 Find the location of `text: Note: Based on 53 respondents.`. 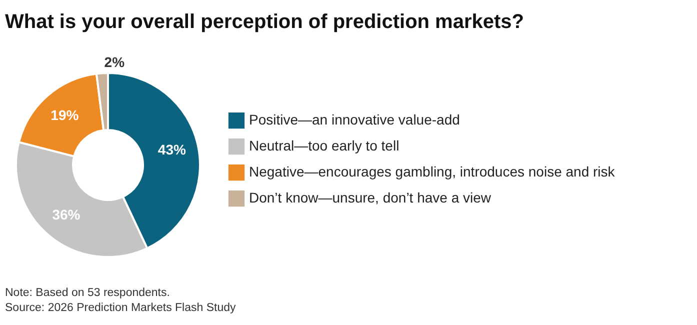

text: Note: Based on 53 respondents. is located at coordinates (87, 293).